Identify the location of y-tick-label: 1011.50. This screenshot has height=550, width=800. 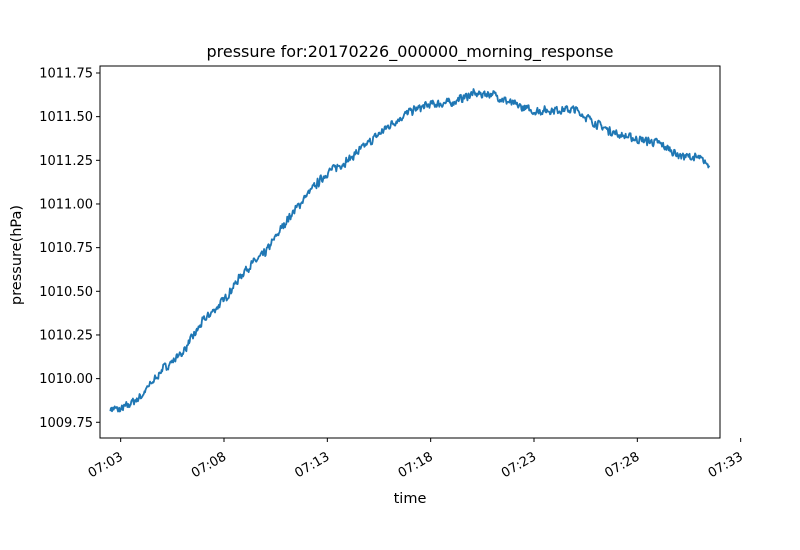
(66, 117).